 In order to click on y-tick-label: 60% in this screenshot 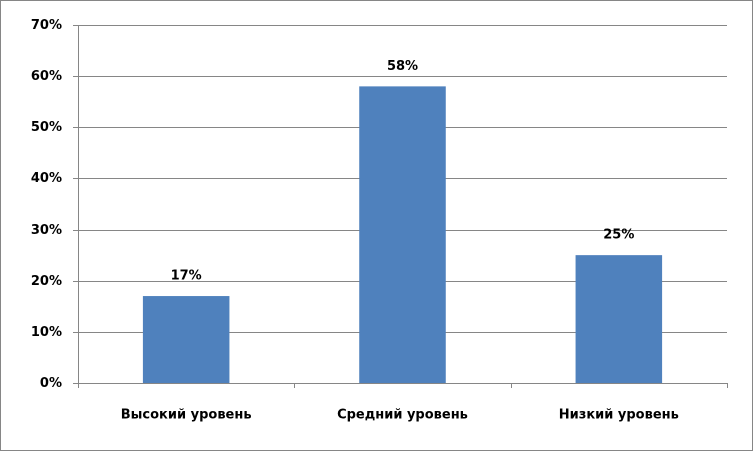, I will do `click(46, 76)`.